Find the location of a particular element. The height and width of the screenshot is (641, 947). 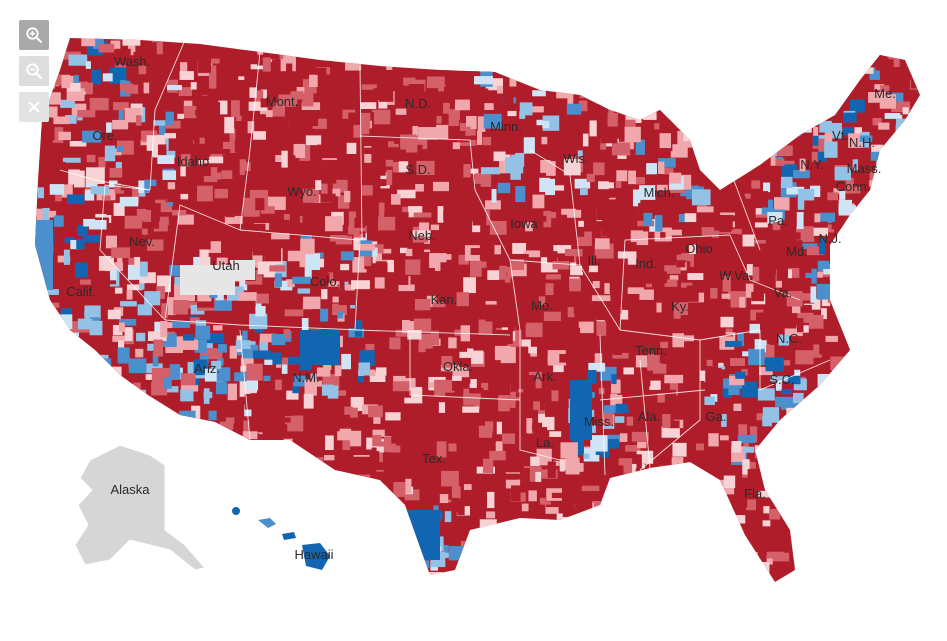

zoom-in-icon is located at coordinates (34, 35).